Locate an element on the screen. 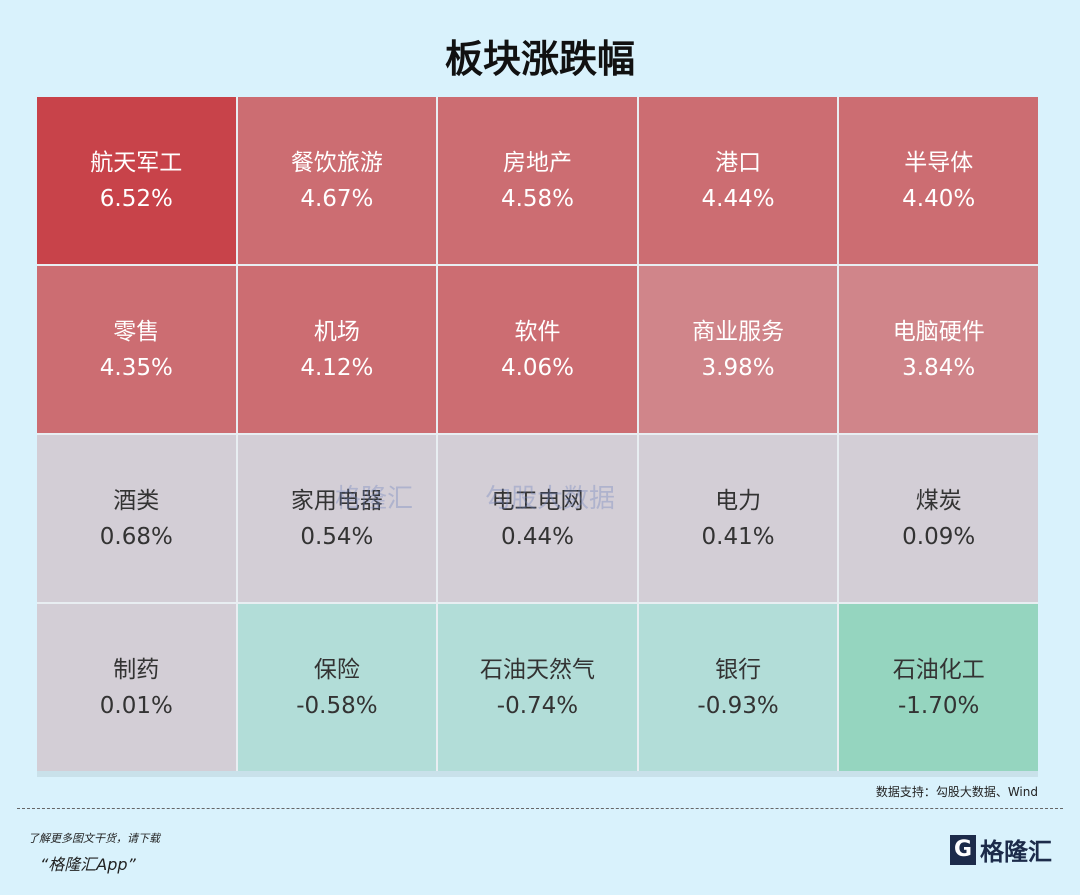 The width and height of the screenshot is (1080, 895). sector-name: 银行 is located at coordinates (738, 669).